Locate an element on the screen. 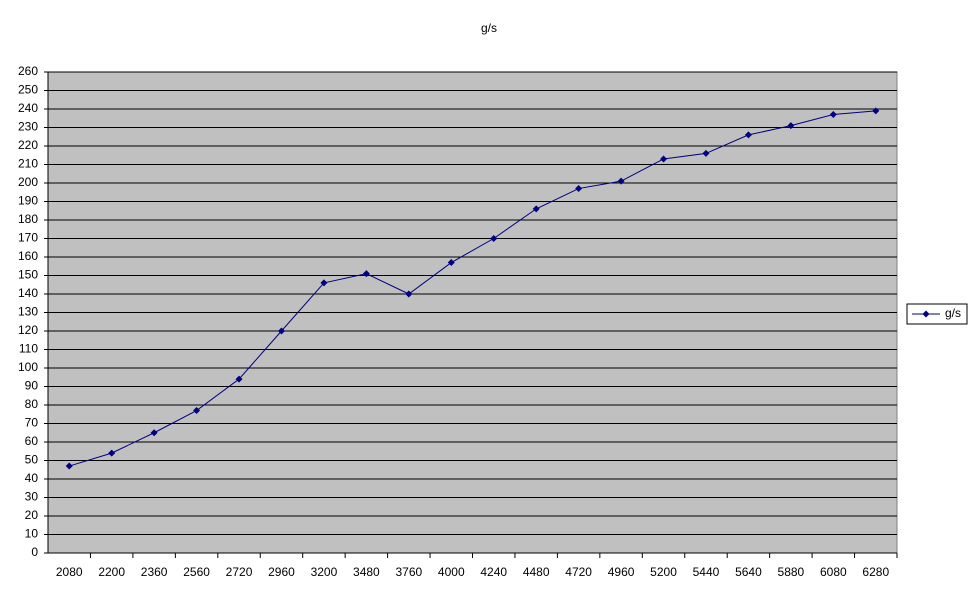 Image resolution: width=977 pixels, height=600 pixels. y-tick-label: 90 is located at coordinates (32, 386).